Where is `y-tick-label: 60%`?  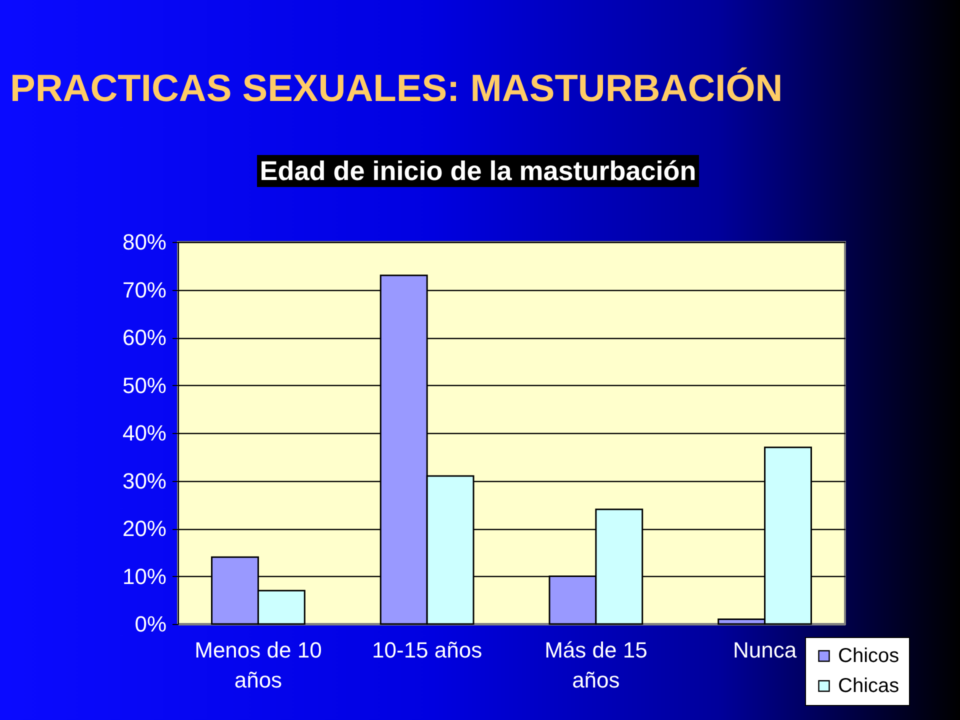
y-tick-label: 60% is located at coordinates (144, 337).